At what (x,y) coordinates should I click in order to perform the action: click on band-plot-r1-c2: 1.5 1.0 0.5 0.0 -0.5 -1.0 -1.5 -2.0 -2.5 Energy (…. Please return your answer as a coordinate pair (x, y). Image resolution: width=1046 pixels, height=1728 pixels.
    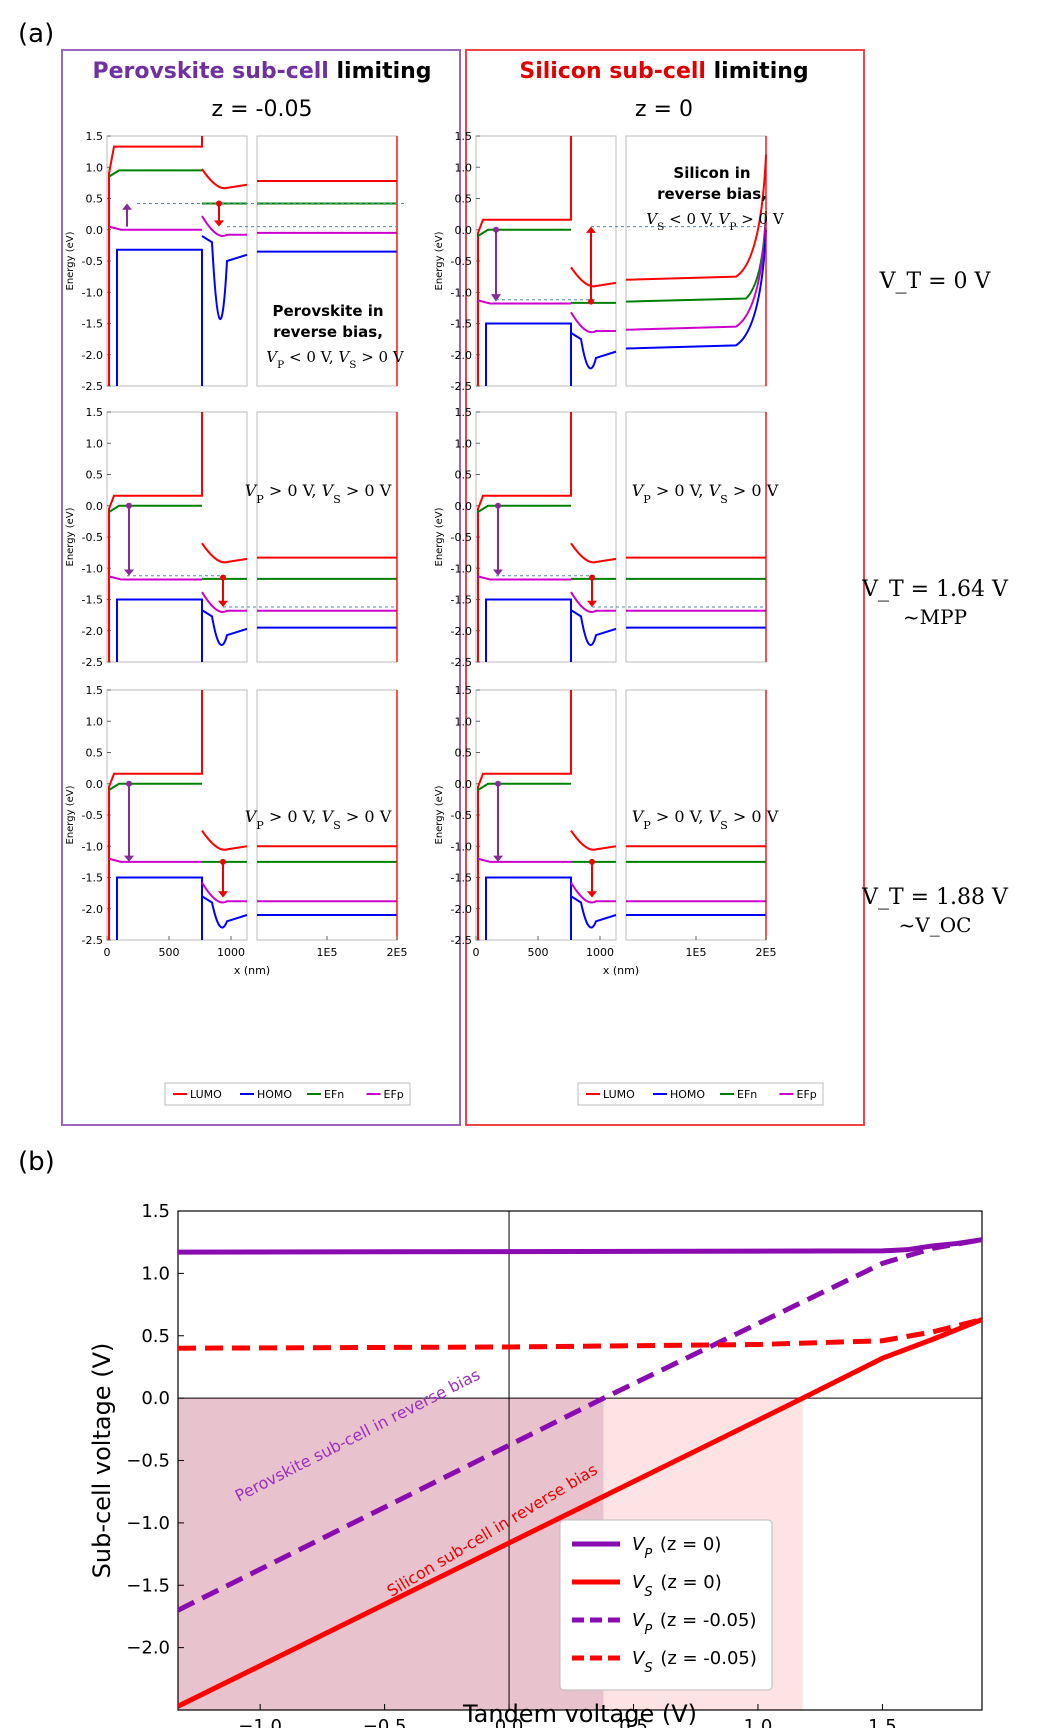
    Looking at the image, I should click on (600, 261).